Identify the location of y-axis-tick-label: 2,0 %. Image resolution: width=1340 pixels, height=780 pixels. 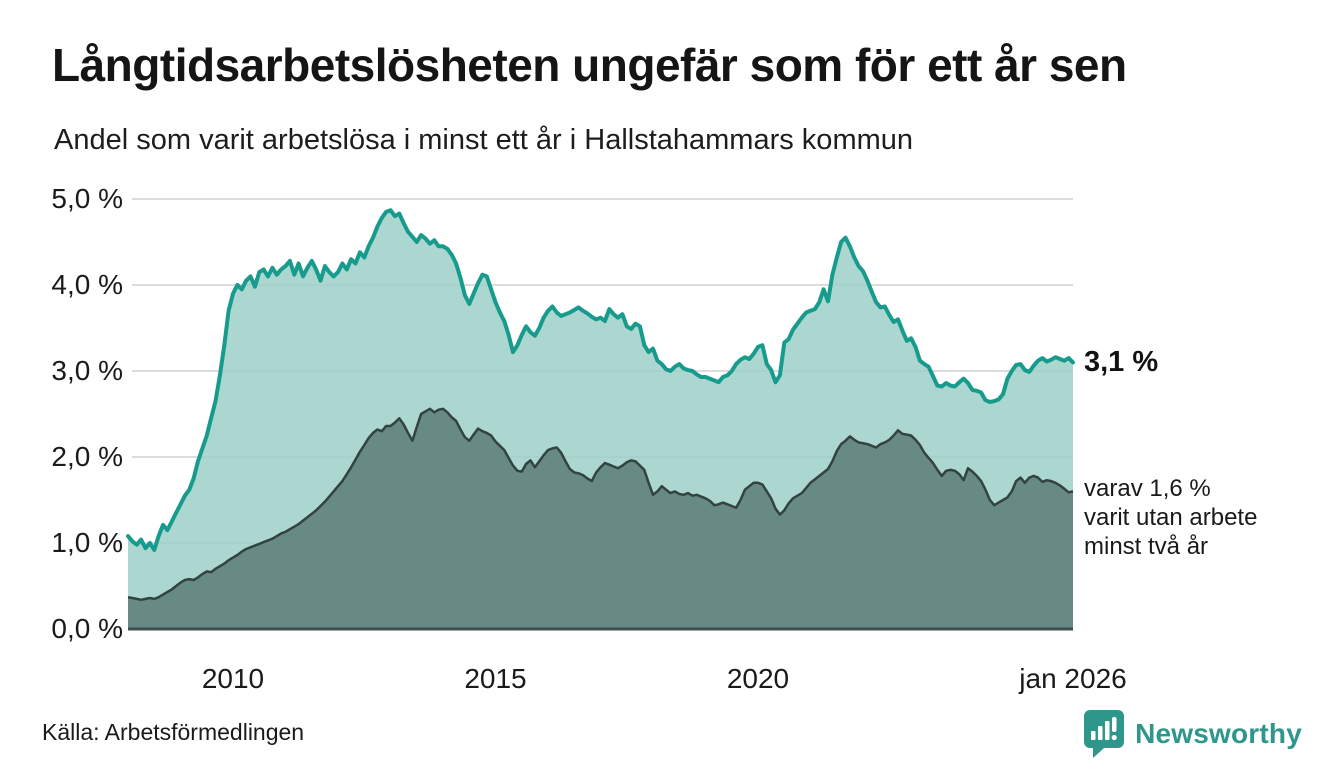
(87, 456).